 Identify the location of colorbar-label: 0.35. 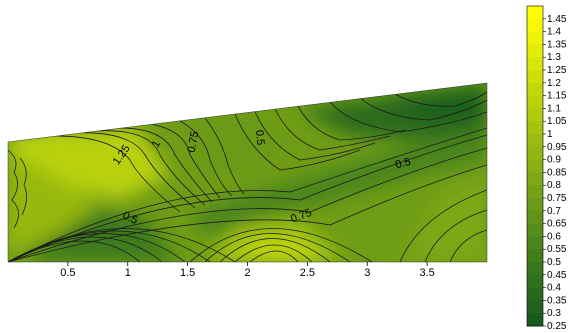
(557, 300).